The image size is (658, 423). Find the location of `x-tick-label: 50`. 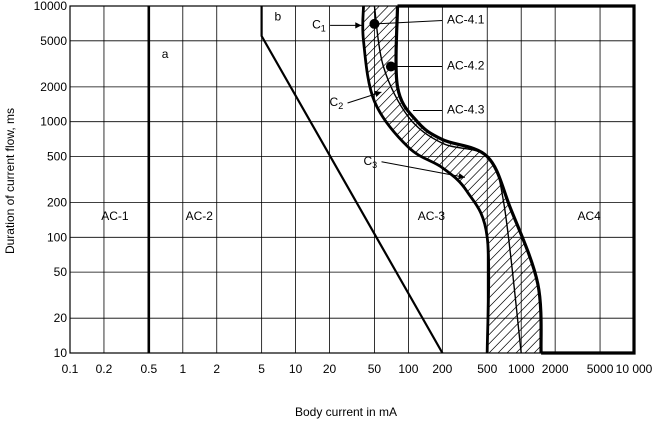

x-tick-label: 50 is located at coordinates (375, 369).